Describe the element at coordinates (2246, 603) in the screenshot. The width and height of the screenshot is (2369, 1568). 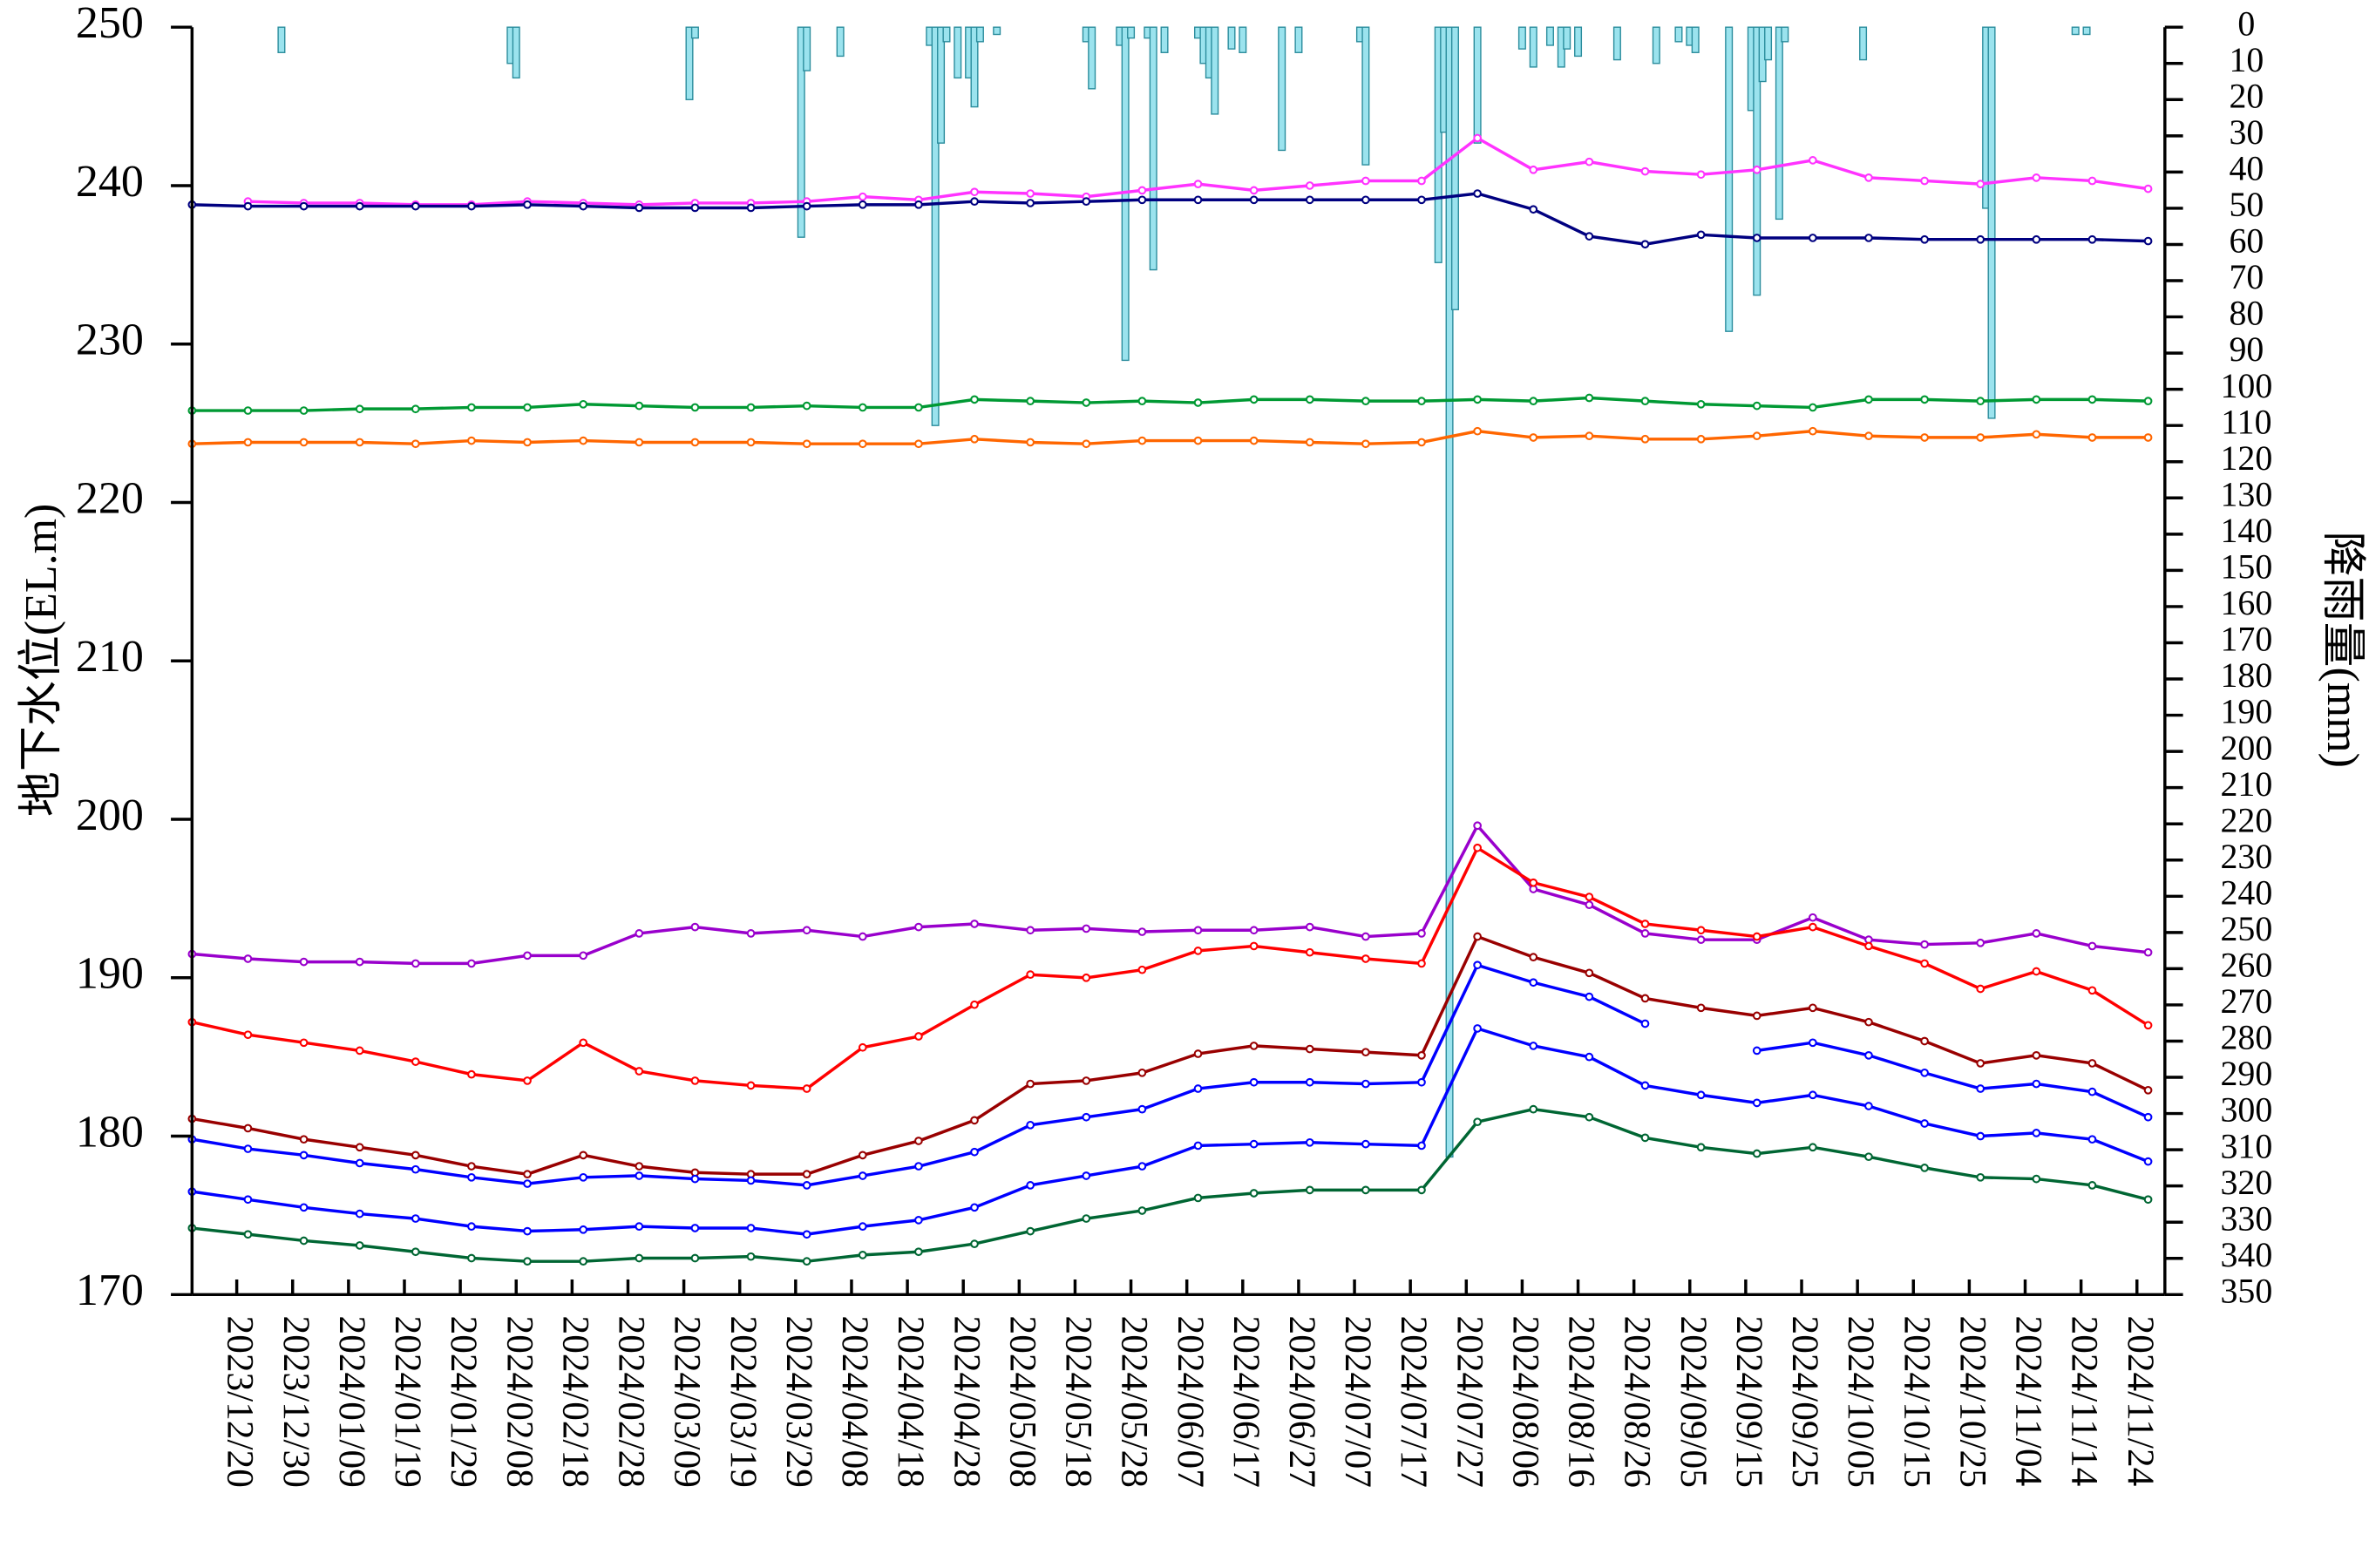
I see `y2-tick-label: 160` at that location.